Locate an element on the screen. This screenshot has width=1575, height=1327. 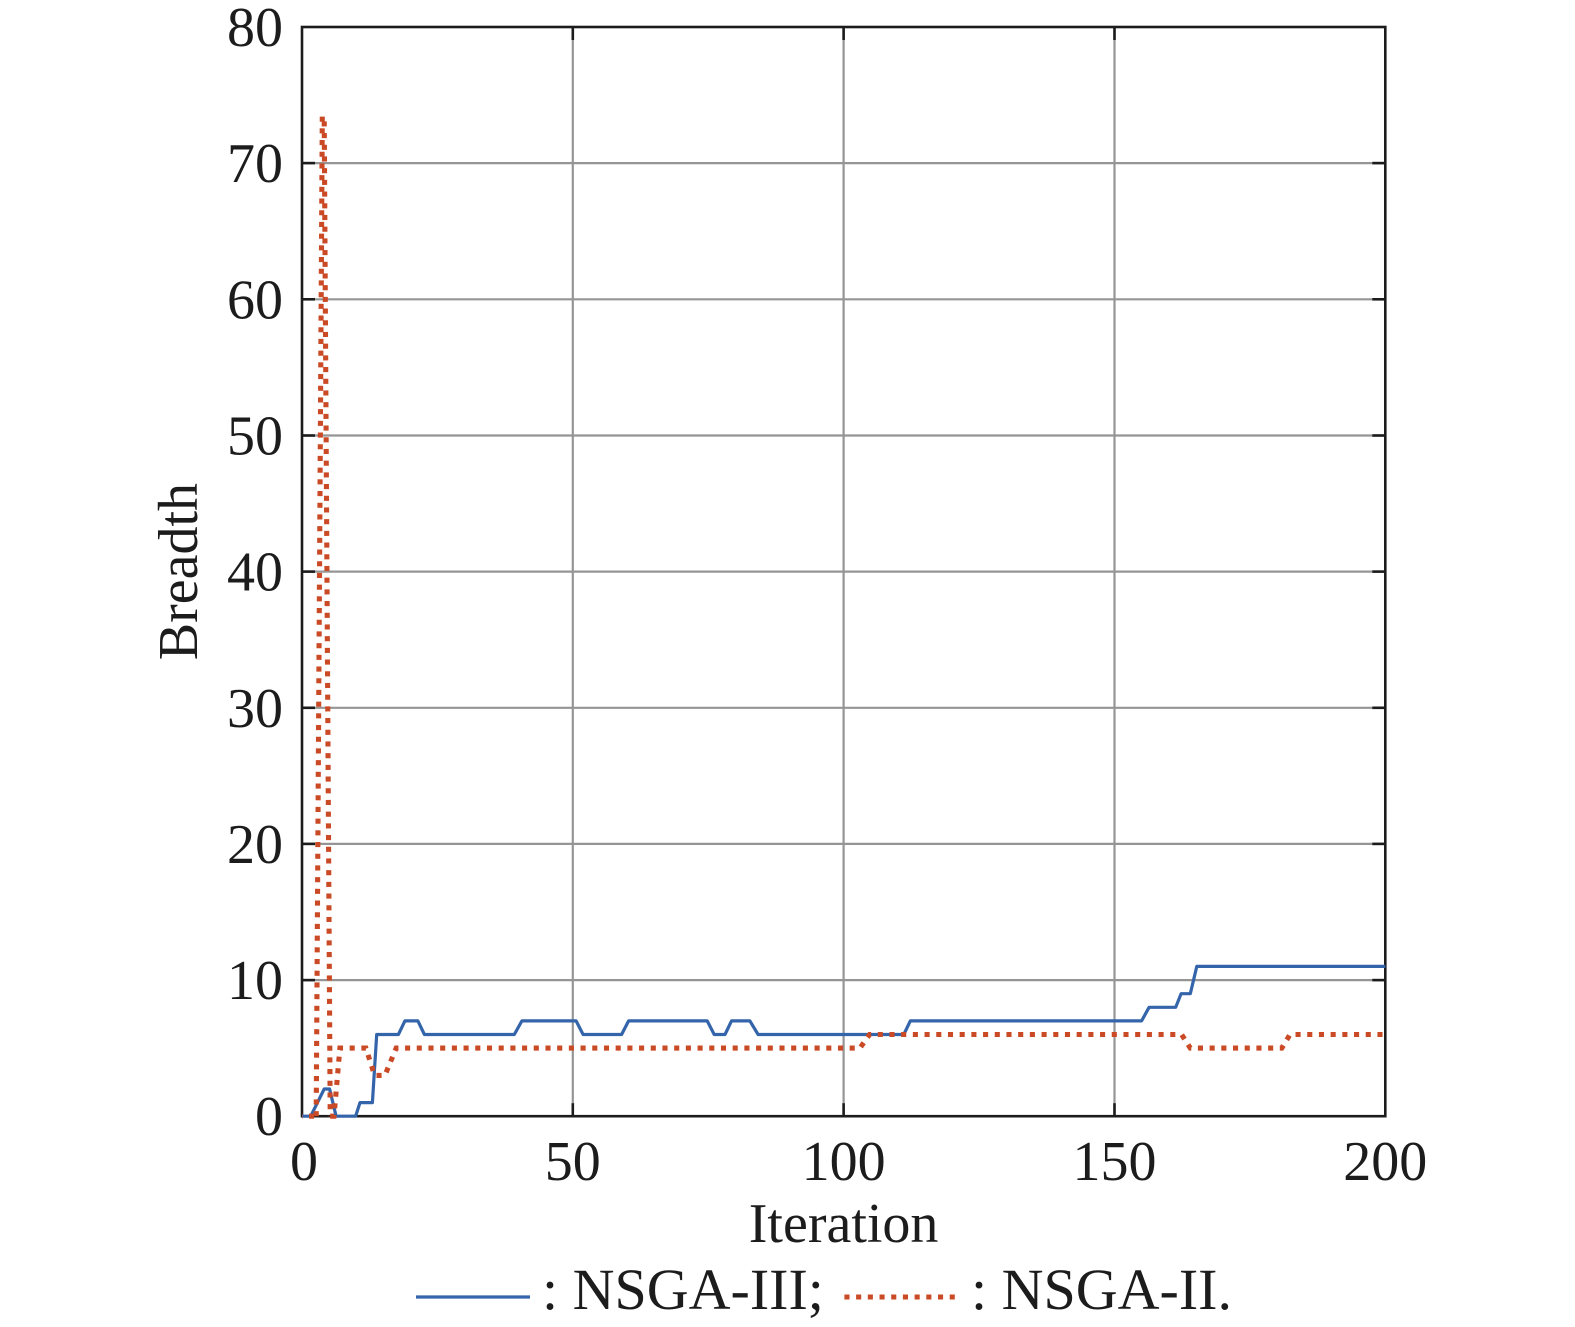
svg-text: 40 is located at coordinates (255, 573).